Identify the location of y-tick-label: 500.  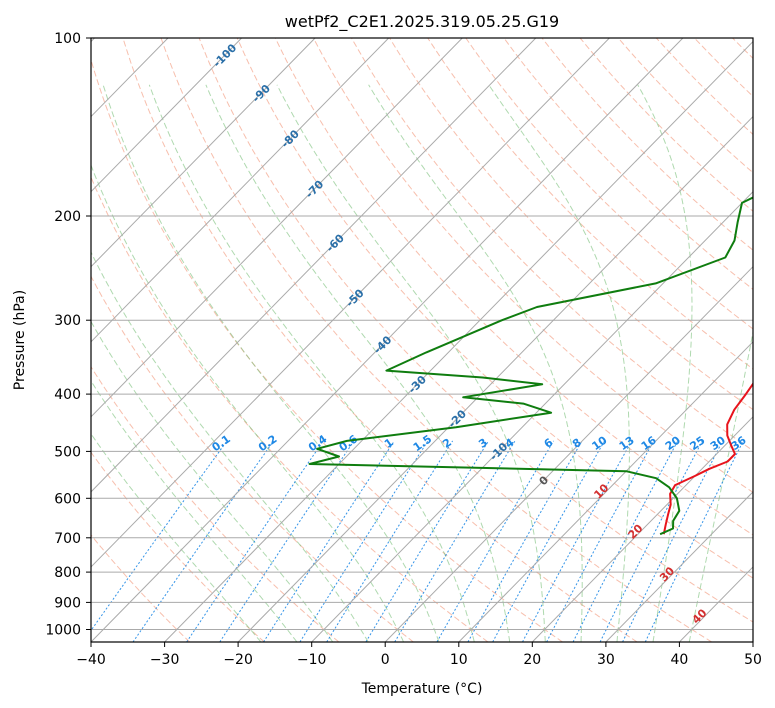
(67, 452).